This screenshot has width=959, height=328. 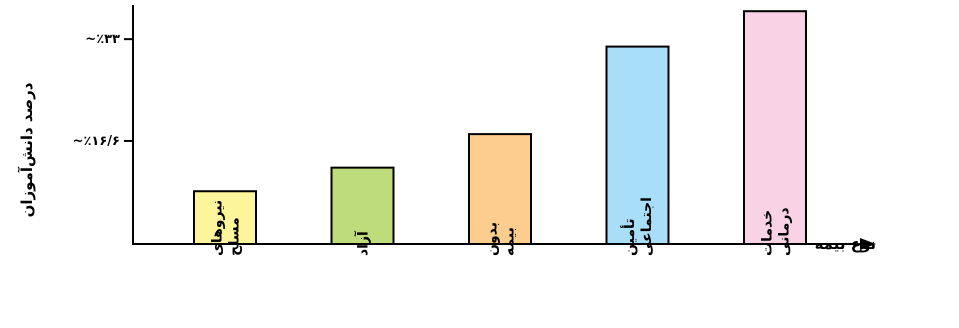 I want to click on svg-text: بدونبیمه, so click(x=501, y=239).